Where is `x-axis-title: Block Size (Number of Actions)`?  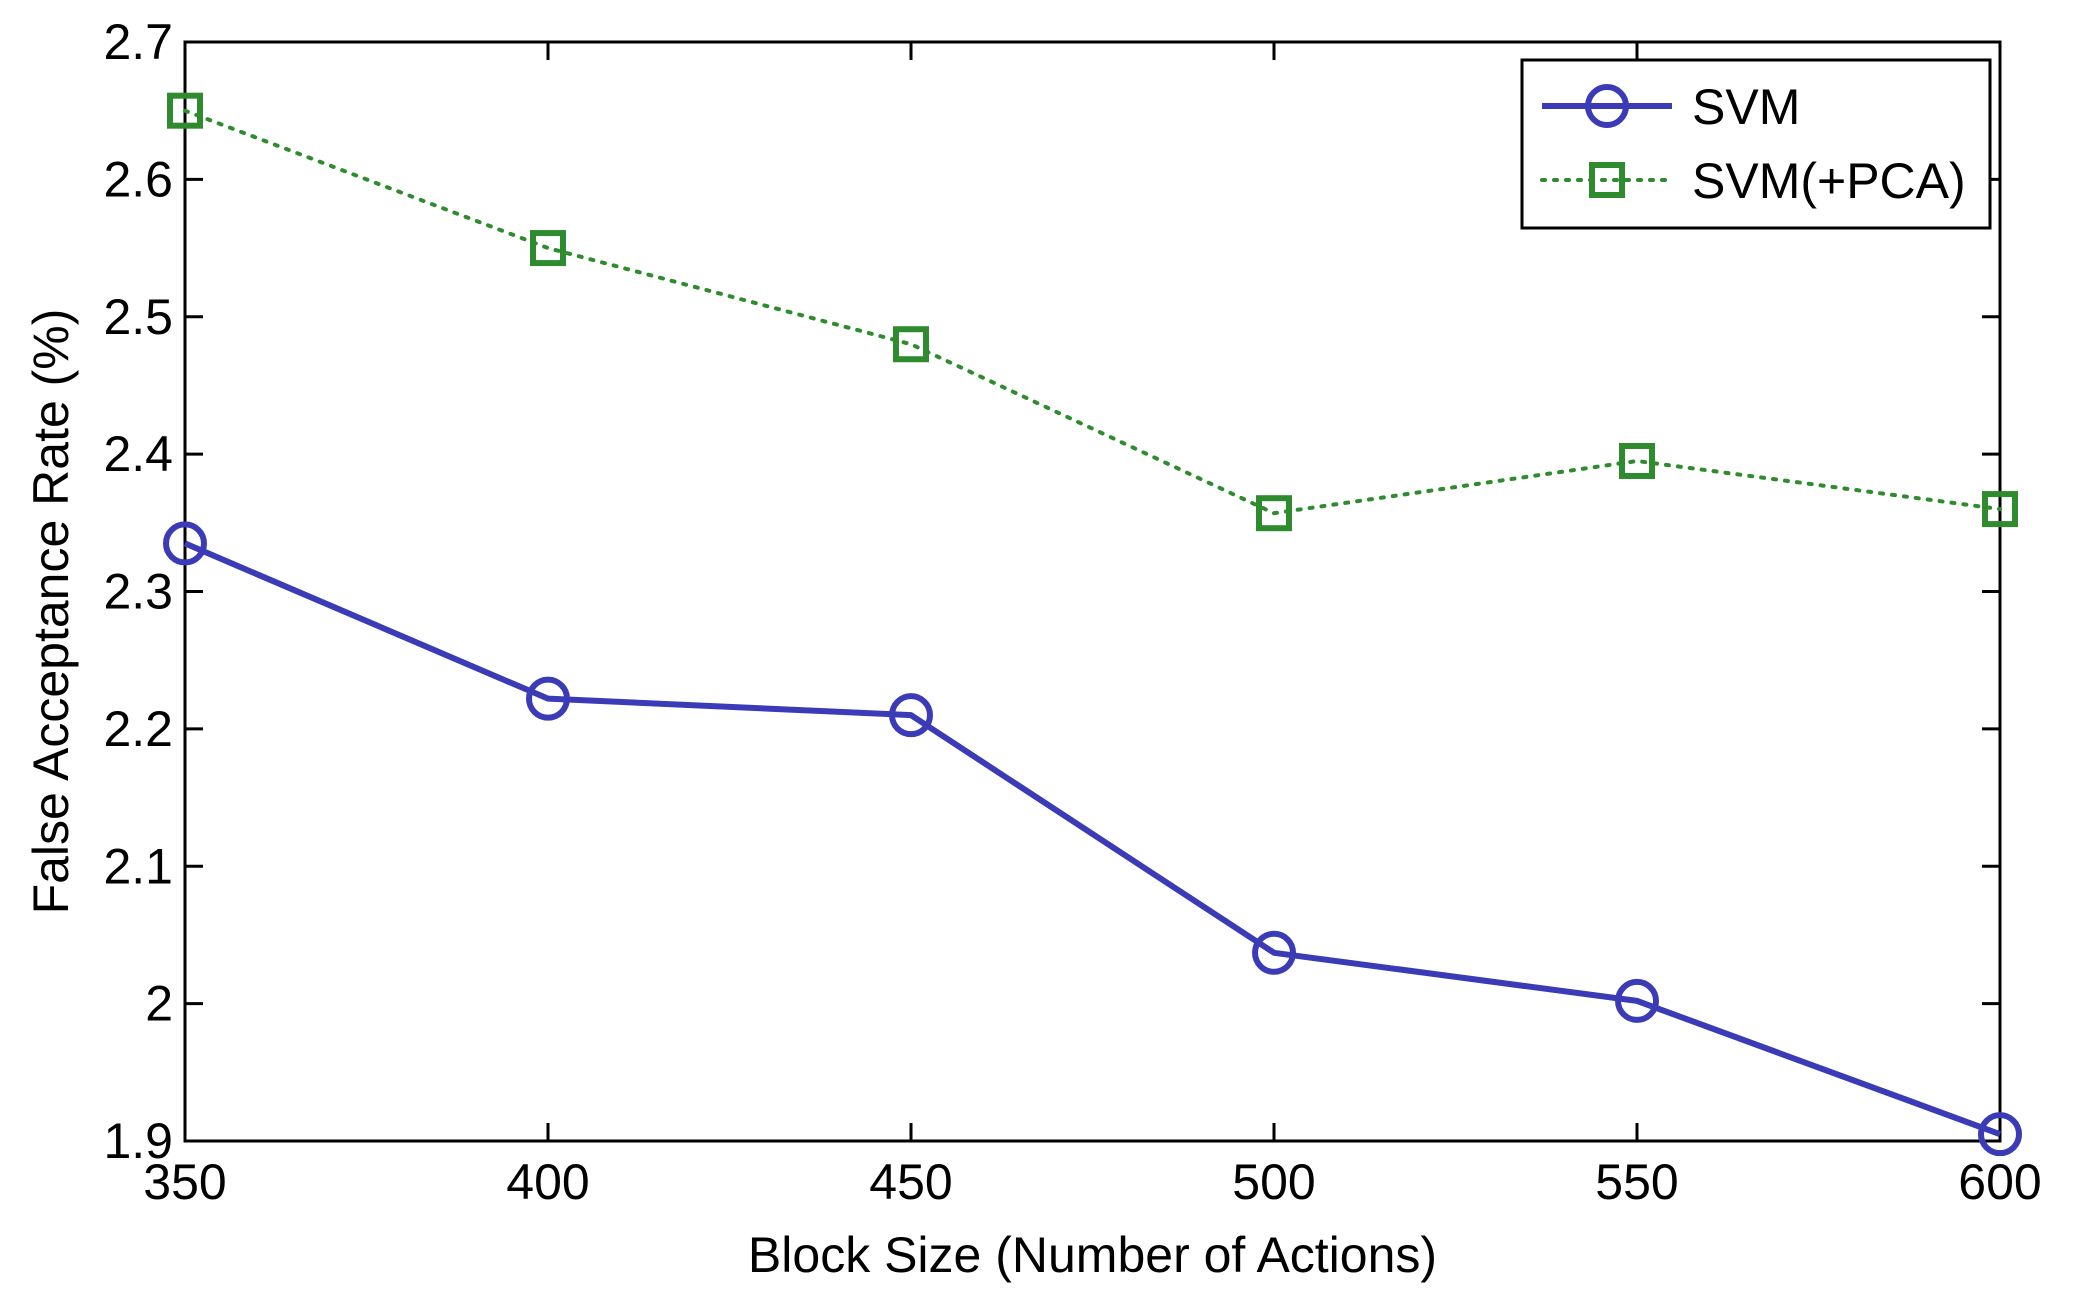 x-axis-title: Block Size (Number of Actions) is located at coordinates (1092, 1255).